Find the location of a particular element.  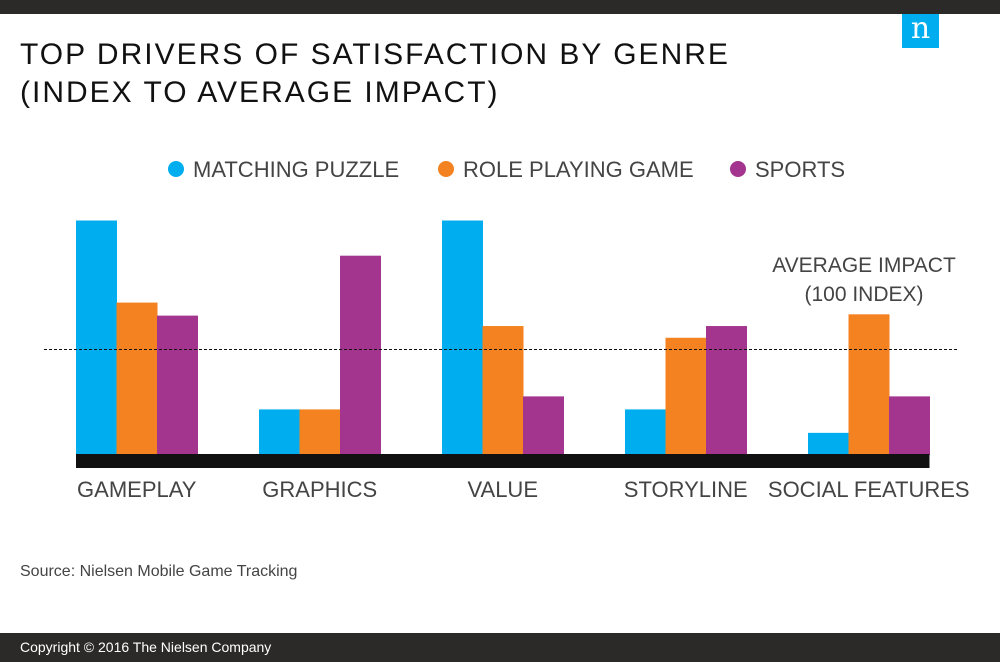

bar-value-sports is located at coordinates (543, 425).